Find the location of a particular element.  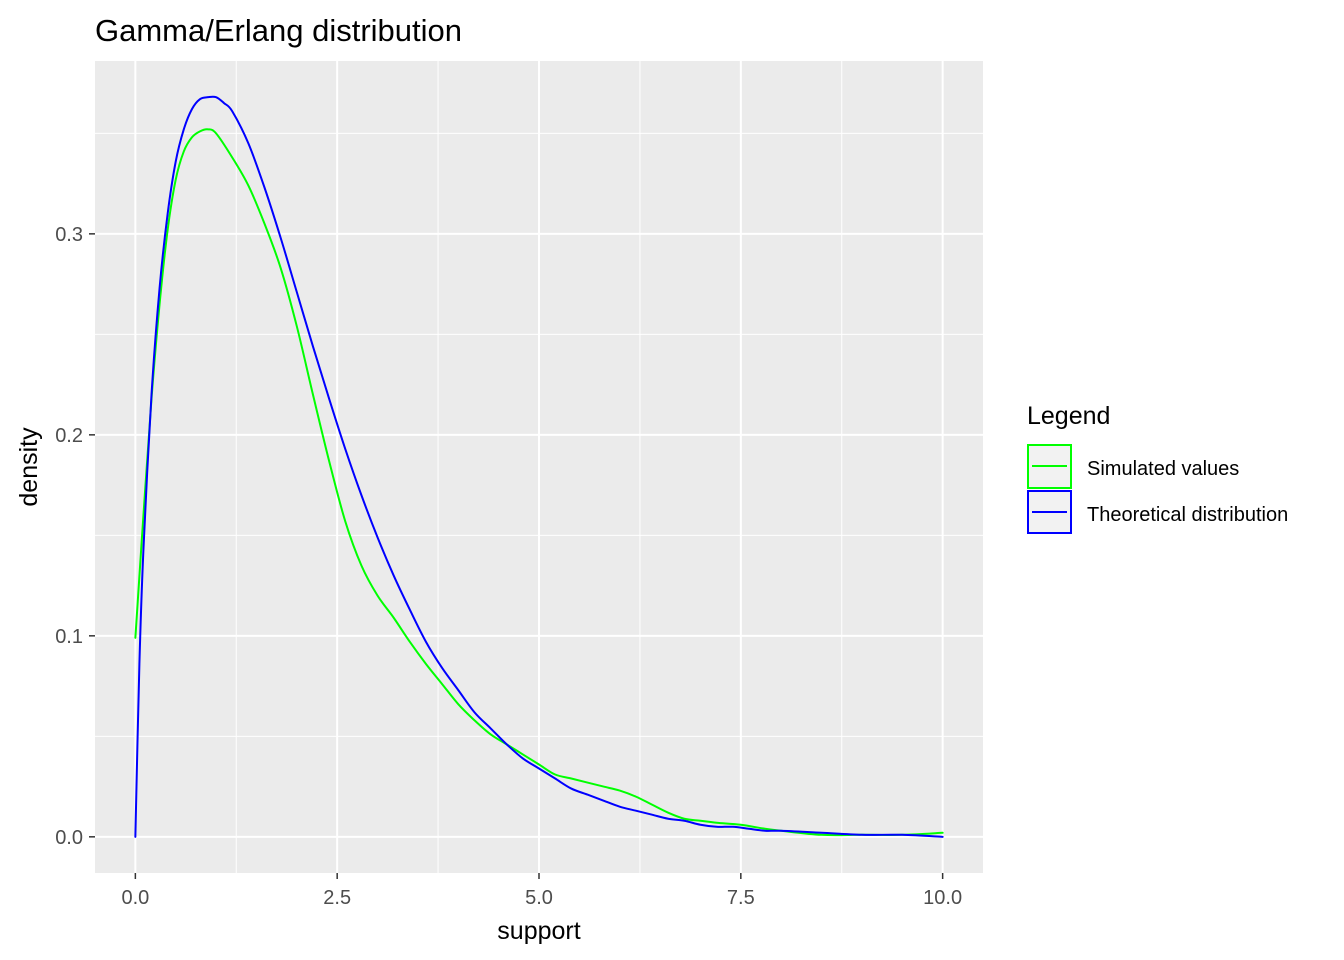

x-axis-title: support is located at coordinates (538, 931).